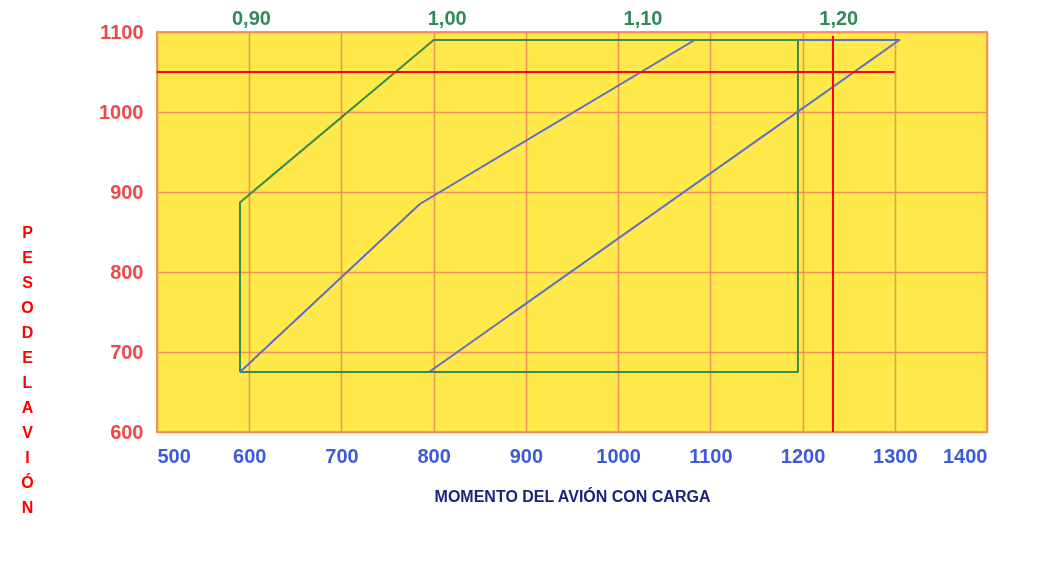 This screenshot has width=1045, height=569. Describe the element at coordinates (127, 351) in the screenshot. I see `y-tick-label: 700` at that location.